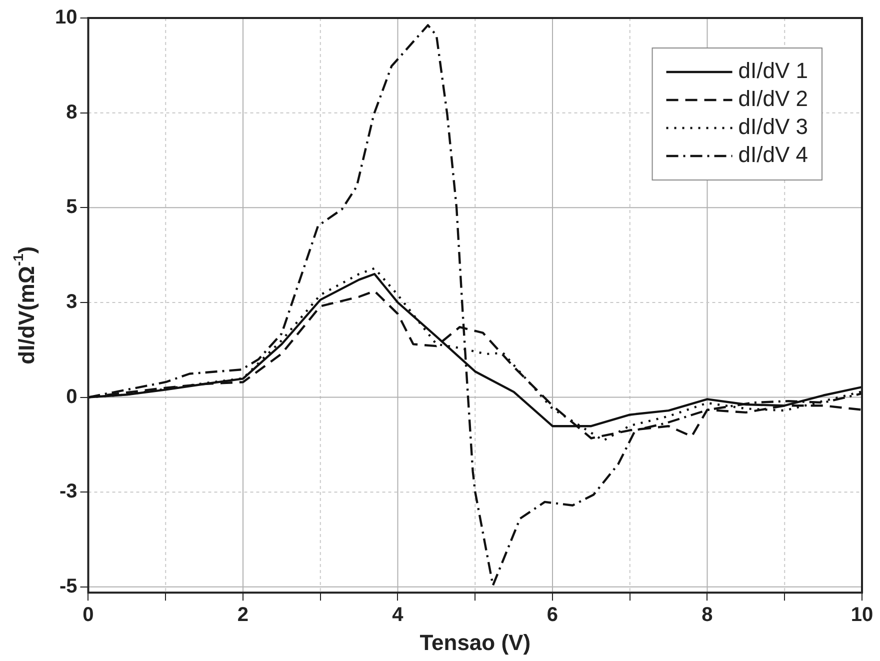 The image size is (880, 661). I want to click on y-tick-label: -5, so click(68, 586).